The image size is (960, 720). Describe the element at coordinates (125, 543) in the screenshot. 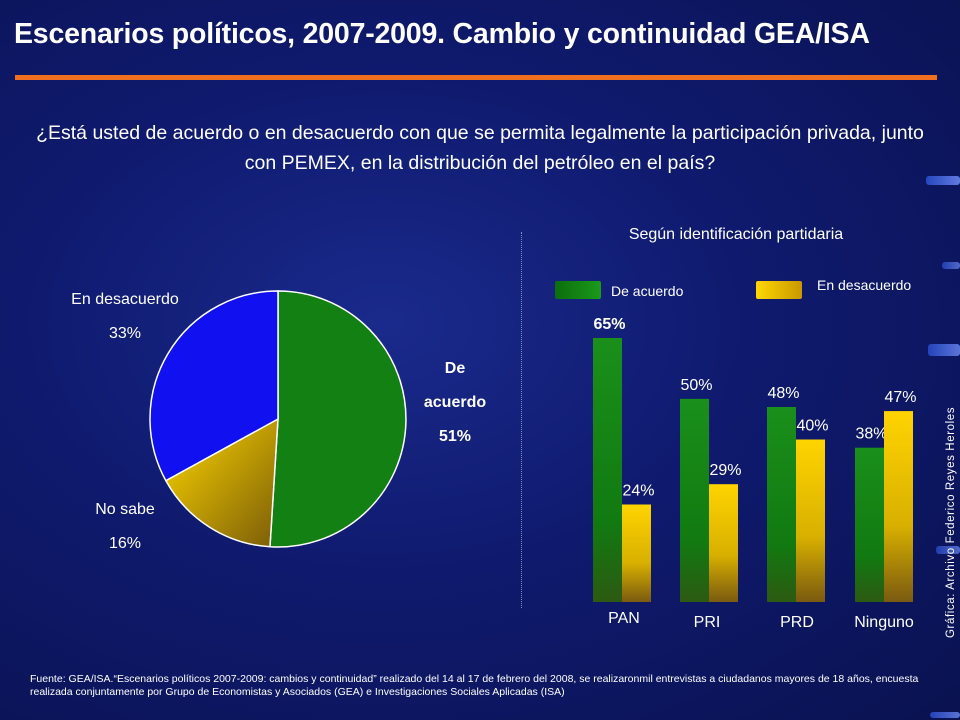

I see `pie-label-no-sabe-value: 16%` at that location.